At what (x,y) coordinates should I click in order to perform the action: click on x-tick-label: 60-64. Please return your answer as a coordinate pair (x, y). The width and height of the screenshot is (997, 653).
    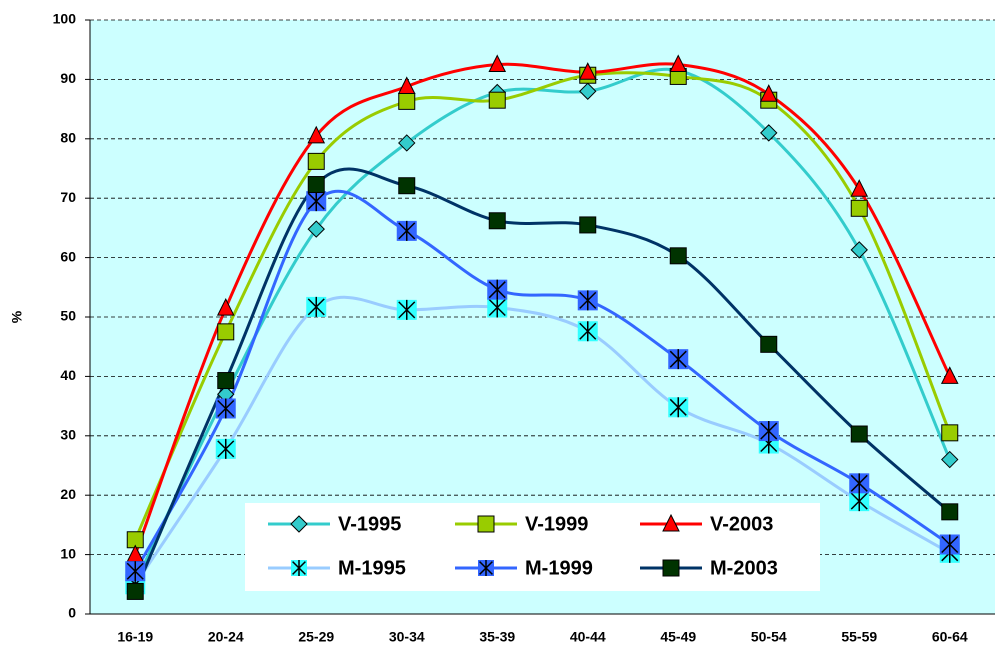
    Looking at the image, I should click on (950, 637).